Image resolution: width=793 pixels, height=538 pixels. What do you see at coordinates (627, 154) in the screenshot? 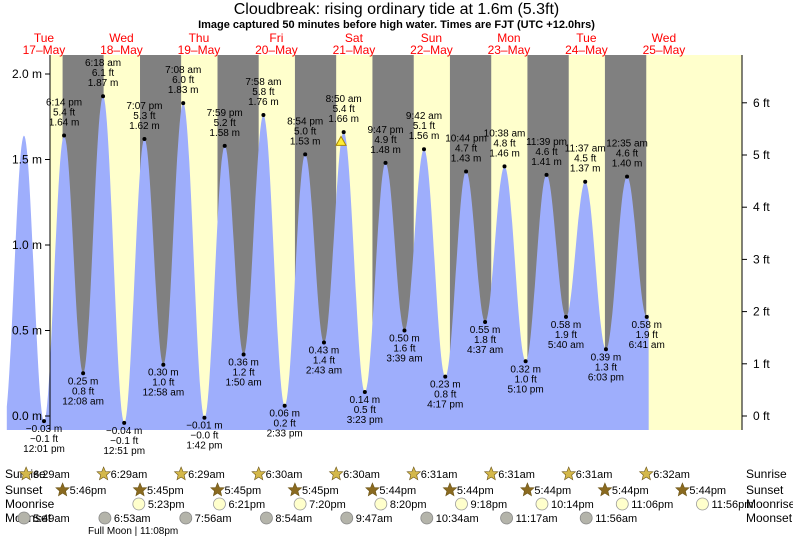
I see `tide-extreme-label: 4.6 ft` at bounding box center [627, 154].